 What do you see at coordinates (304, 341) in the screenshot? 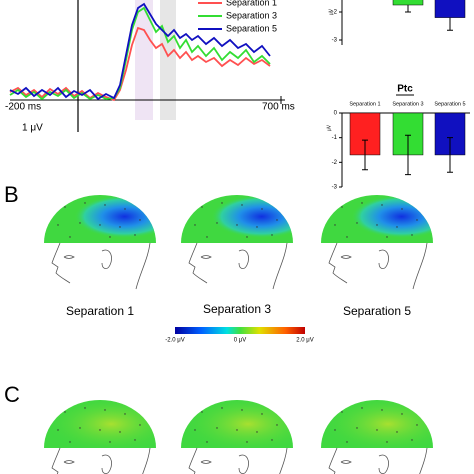
I see `colorbar-max: 2.0 μV` at bounding box center [304, 341].